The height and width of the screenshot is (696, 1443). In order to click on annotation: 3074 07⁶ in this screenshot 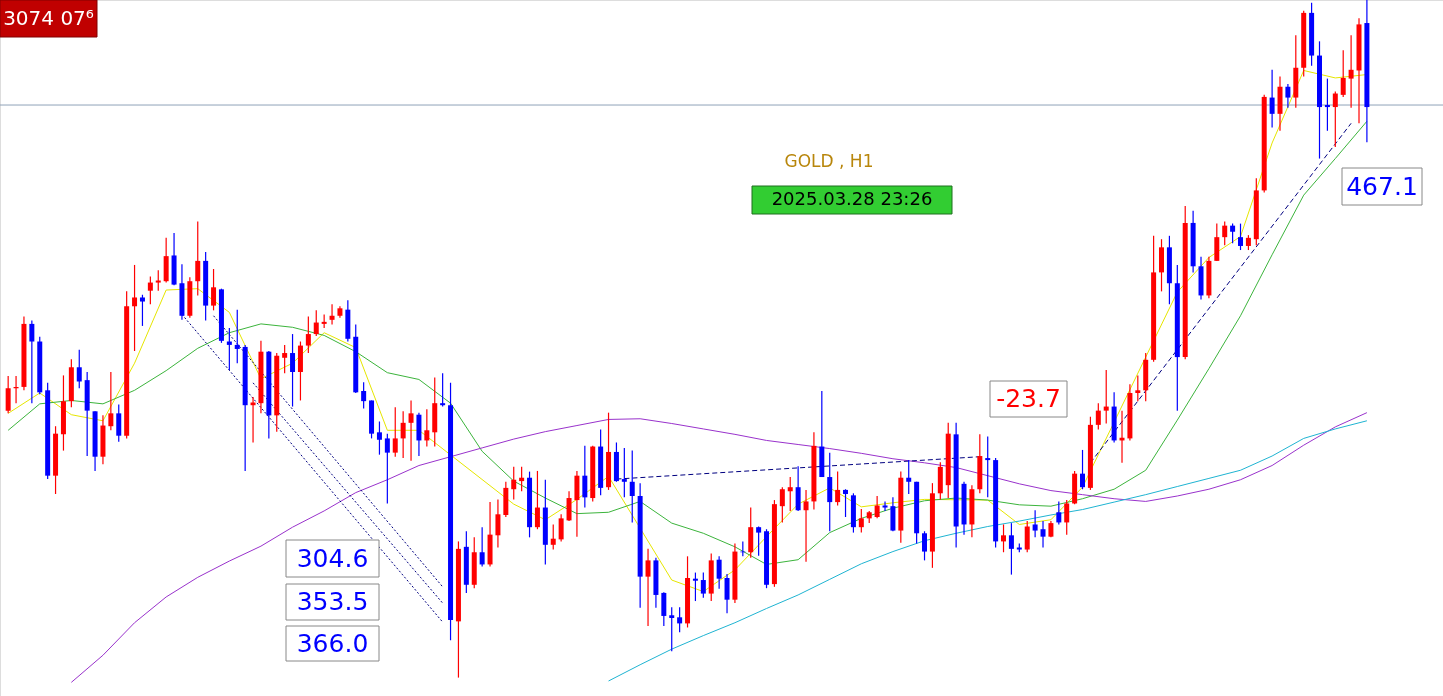, I will do `click(48, 17)`.